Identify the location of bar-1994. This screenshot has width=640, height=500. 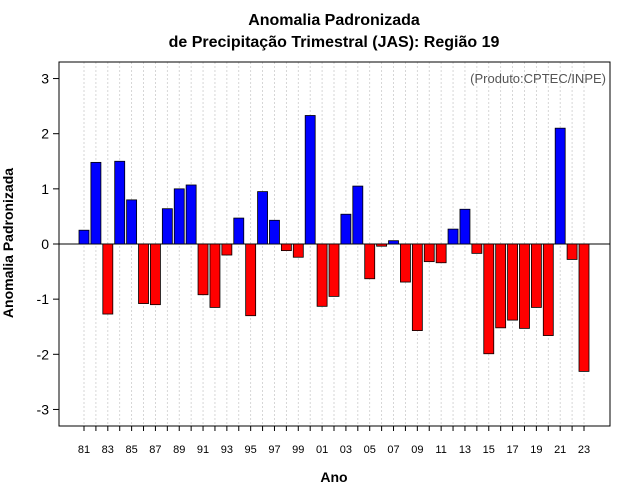
(239, 231).